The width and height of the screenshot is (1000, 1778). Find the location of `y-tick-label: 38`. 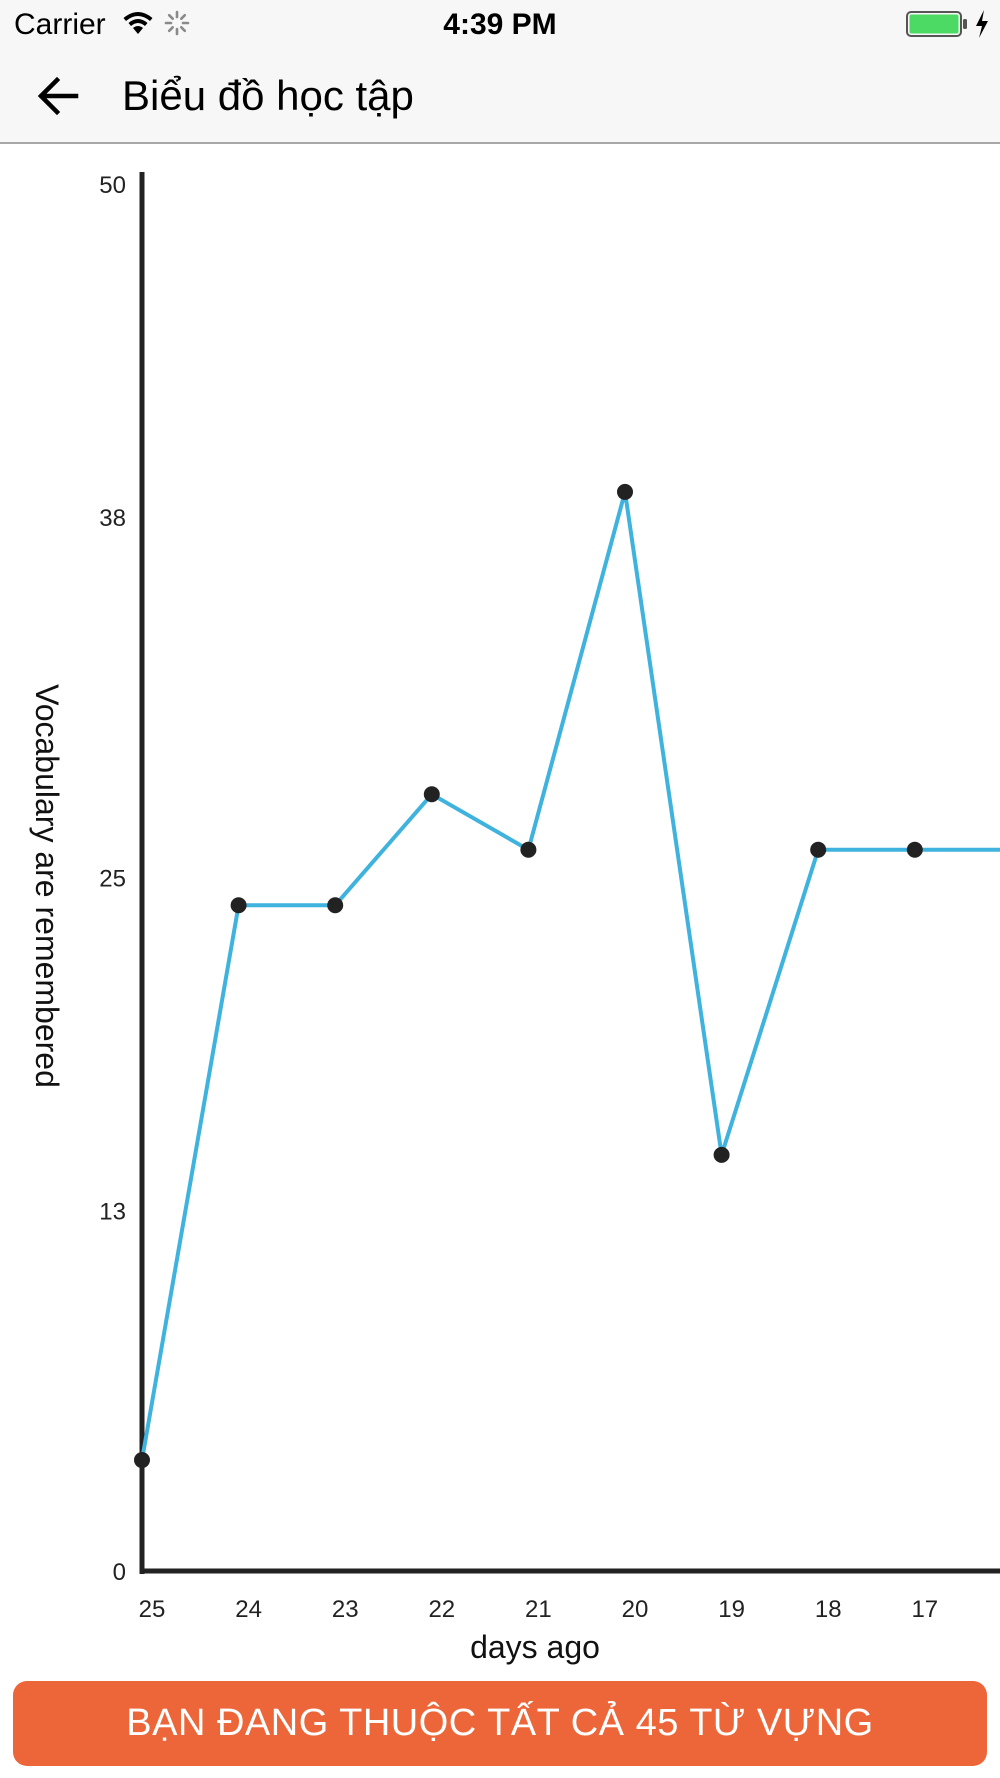

y-tick-label: 38 is located at coordinates (112, 518).